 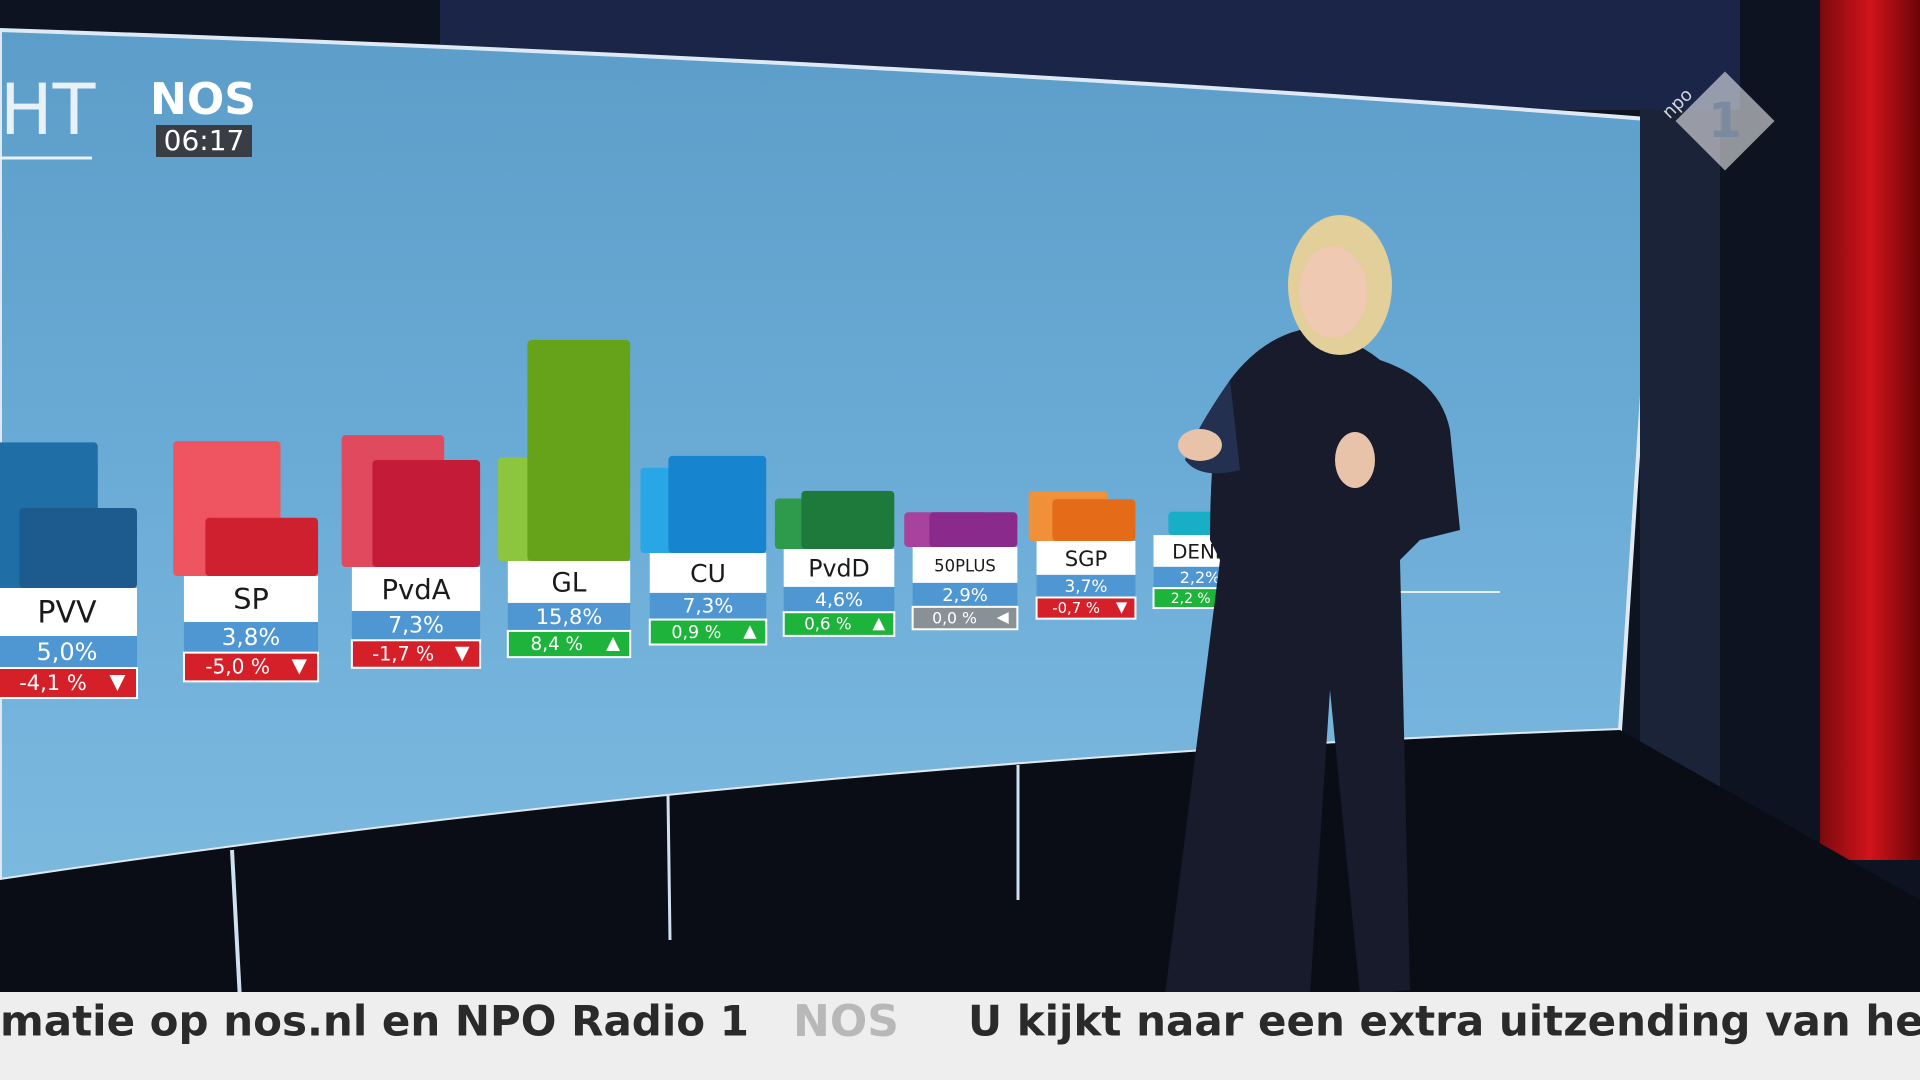 What do you see at coordinates (374, 1021) in the screenshot?
I see `ticker-text: matie op nos.nl en NPO Radio 1` at bounding box center [374, 1021].